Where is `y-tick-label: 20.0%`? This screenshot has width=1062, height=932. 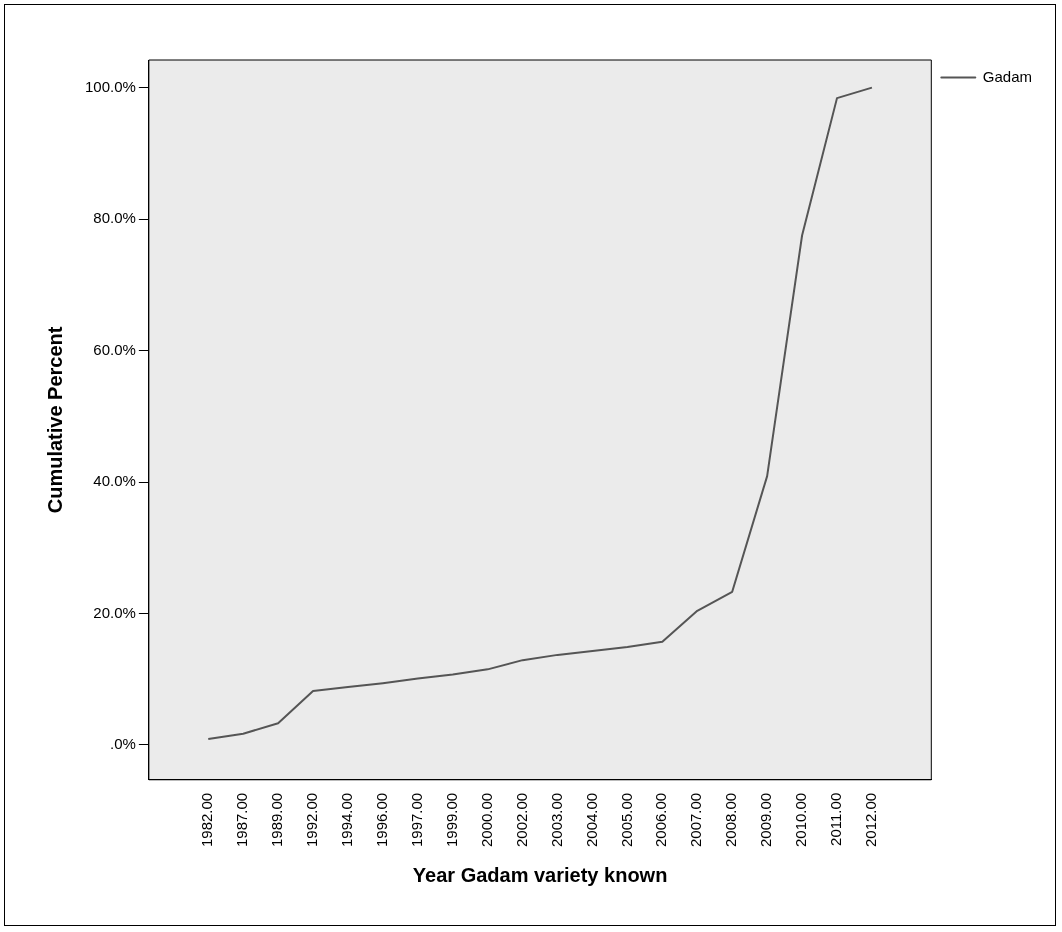 y-tick-label: 20.0% is located at coordinates (114, 612).